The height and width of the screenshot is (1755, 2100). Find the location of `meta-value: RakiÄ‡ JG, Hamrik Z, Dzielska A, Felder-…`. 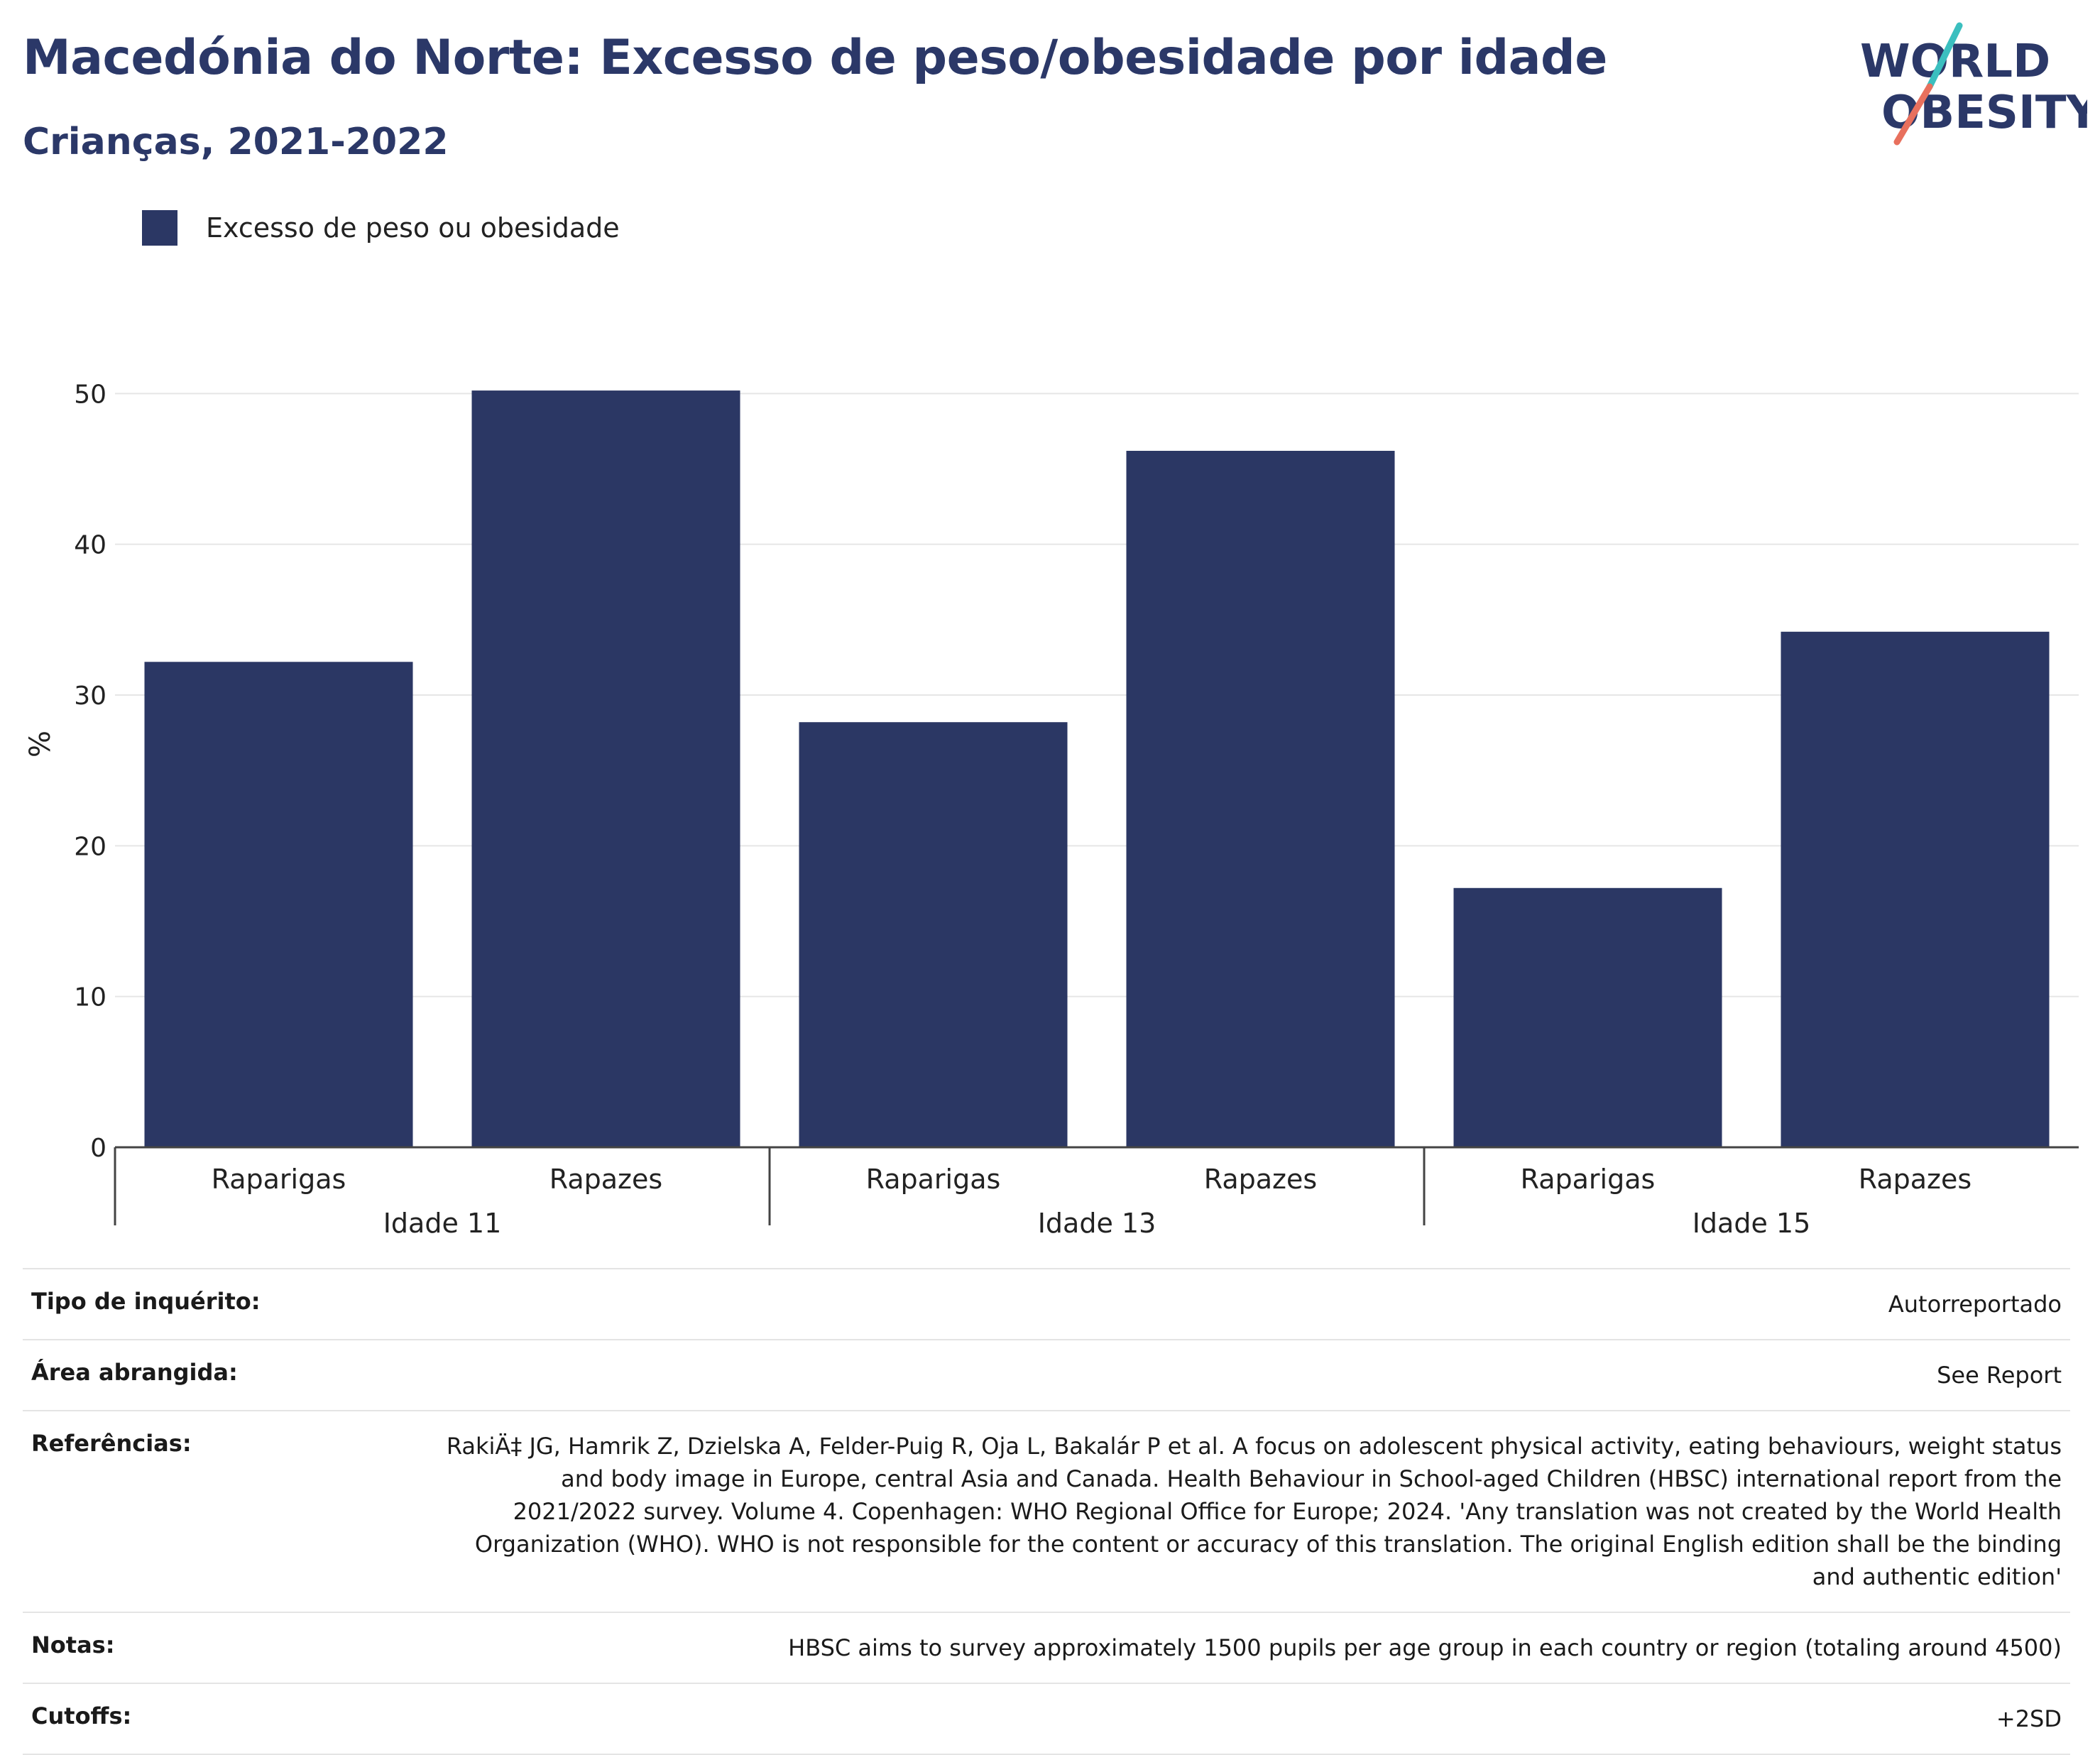

meta-value: RakiÄ‡ JG, Hamrik Z, Dzielska A, Felder-… is located at coordinates (1253, 1511).